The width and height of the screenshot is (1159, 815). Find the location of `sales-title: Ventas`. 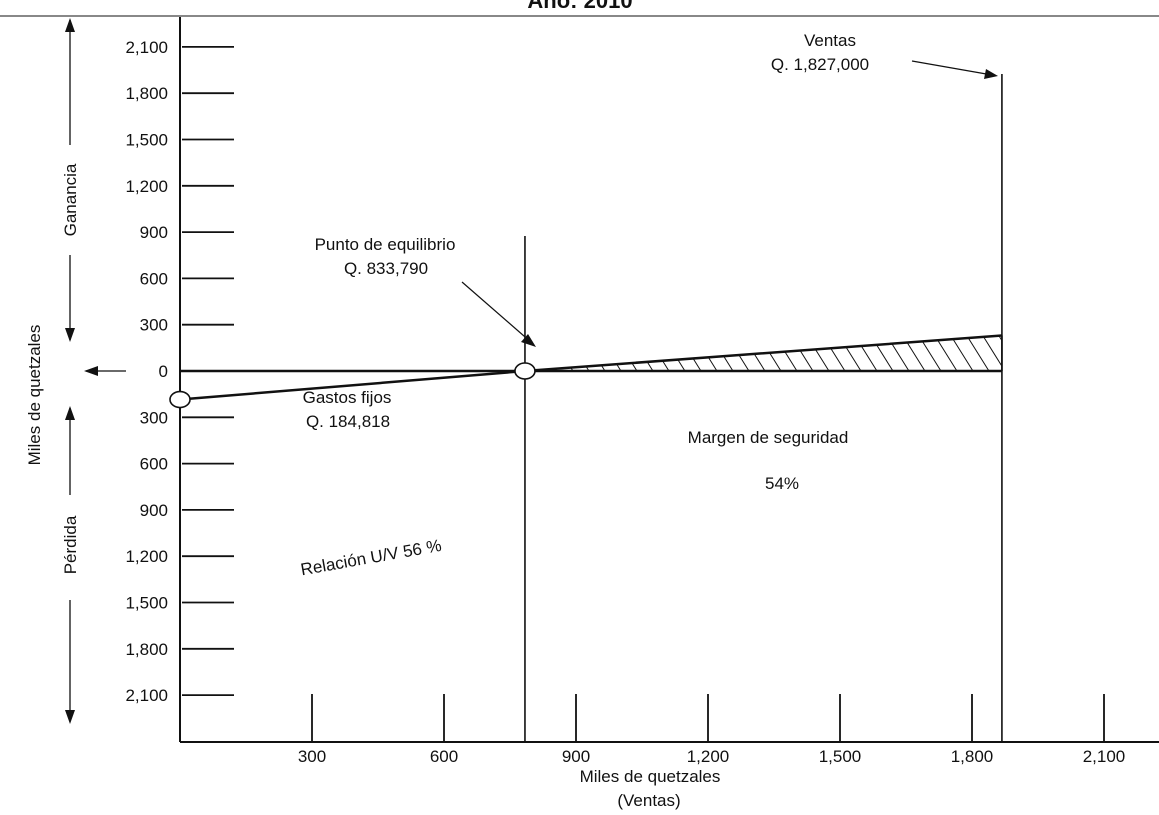

sales-title: Ventas is located at coordinates (830, 40).